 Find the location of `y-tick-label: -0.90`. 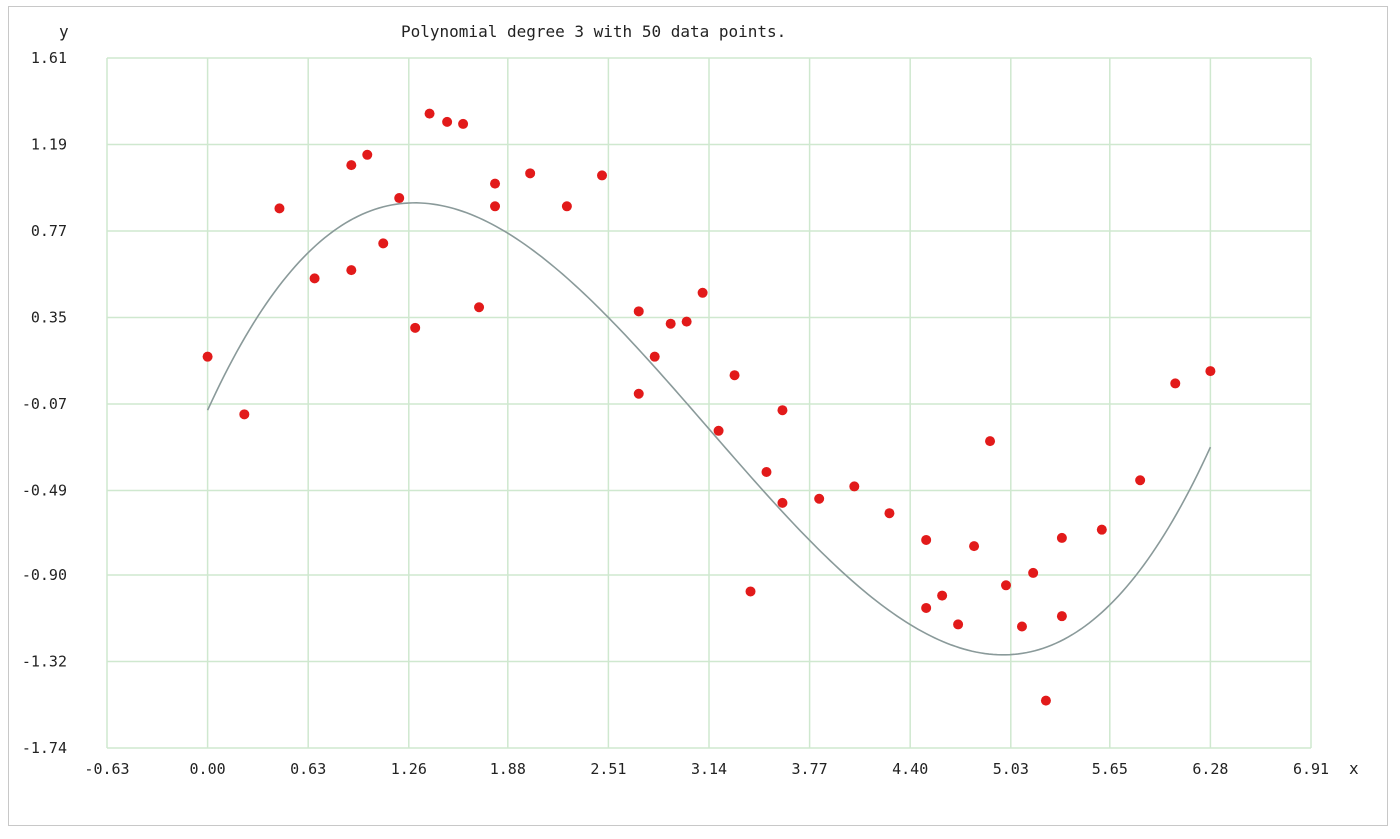

y-tick-label: -0.90 is located at coordinates (44, 575).